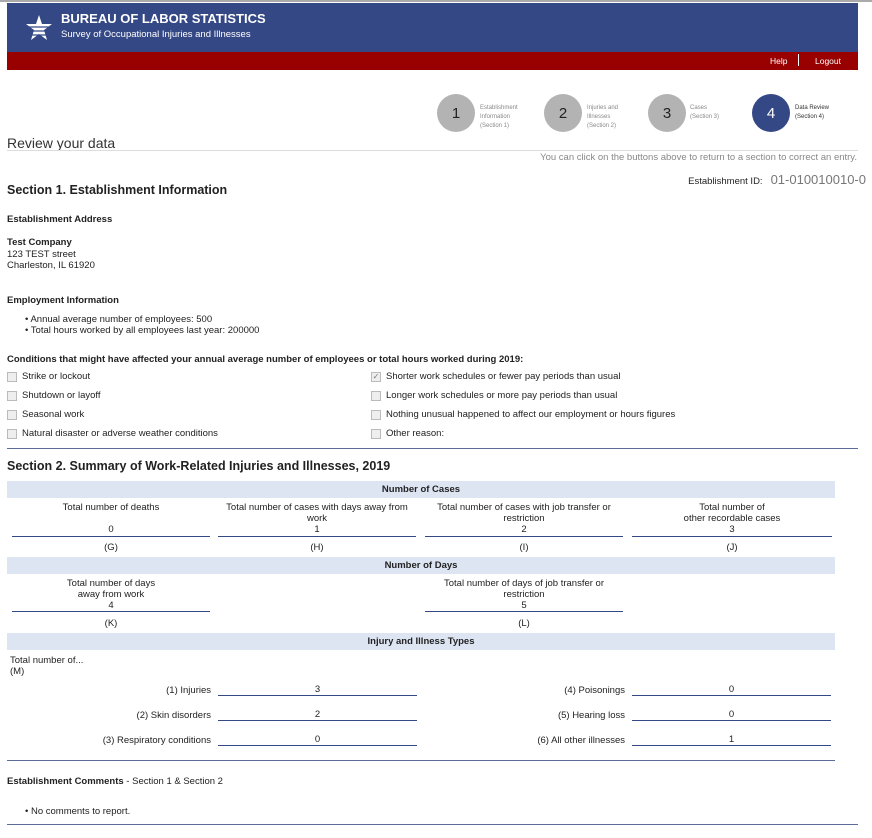 The width and height of the screenshot is (872, 838). Describe the element at coordinates (111, 623) in the screenshot. I see `days-code: (K)` at that location.